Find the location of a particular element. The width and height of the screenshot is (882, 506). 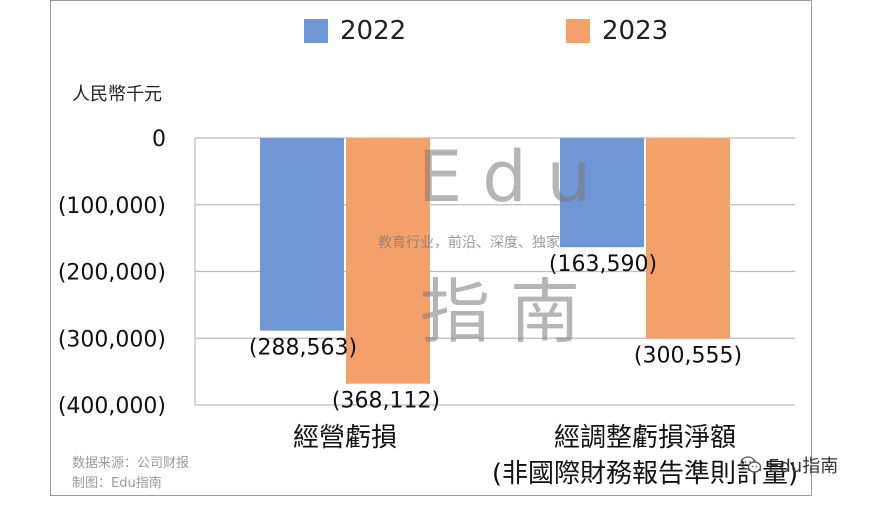

data-label: (163,590) is located at coordinates (603, 264).